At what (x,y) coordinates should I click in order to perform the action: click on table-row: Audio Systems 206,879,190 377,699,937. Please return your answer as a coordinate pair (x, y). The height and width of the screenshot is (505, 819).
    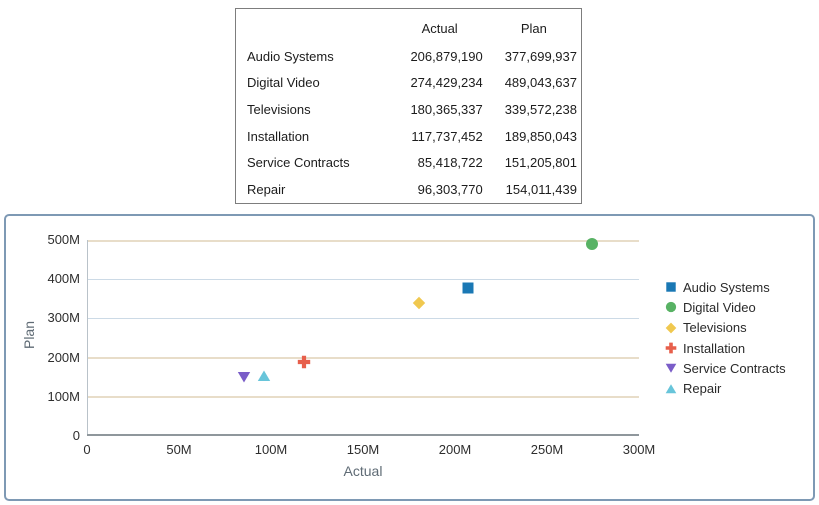
    Looking at the image, I should click on (408, 56).